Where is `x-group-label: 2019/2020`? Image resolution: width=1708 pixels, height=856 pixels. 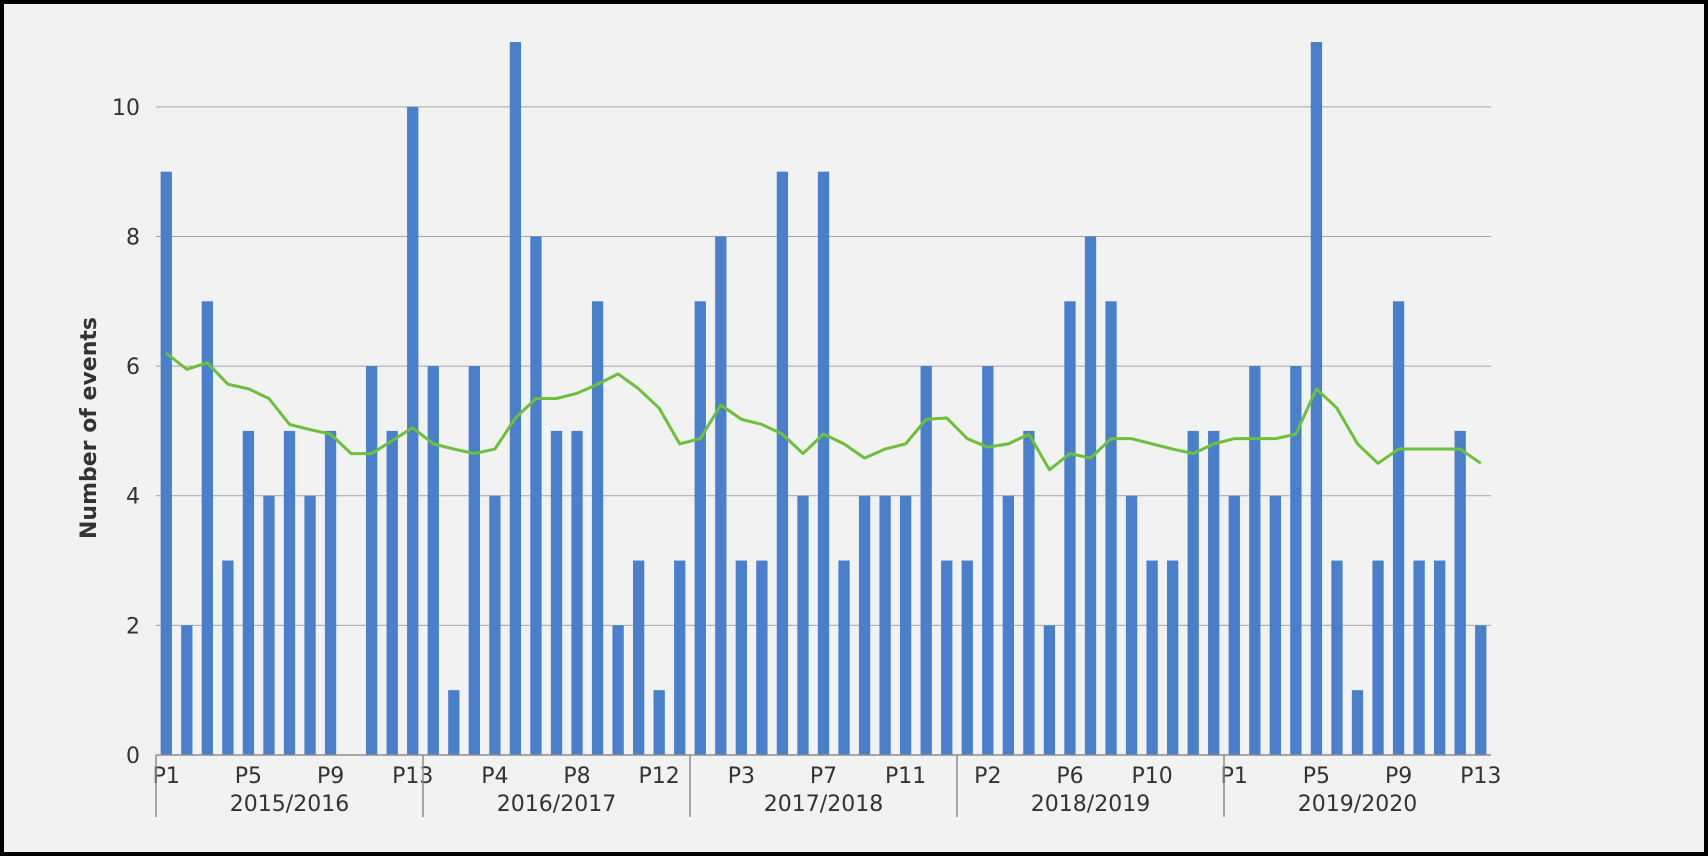
x-group-label: 2019/2020 is located at coordinates (1357, 804).